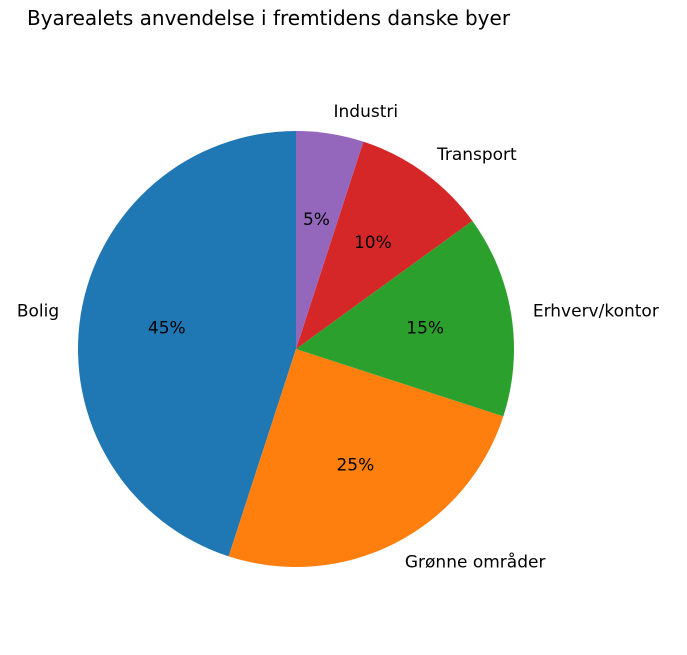 The height and width of the screenshot is (655, 687). What do you see at coordinates (38, 311) in the screenshot?
I see `slice-label-bolig: Bolig` at bounding box center [38, 311].